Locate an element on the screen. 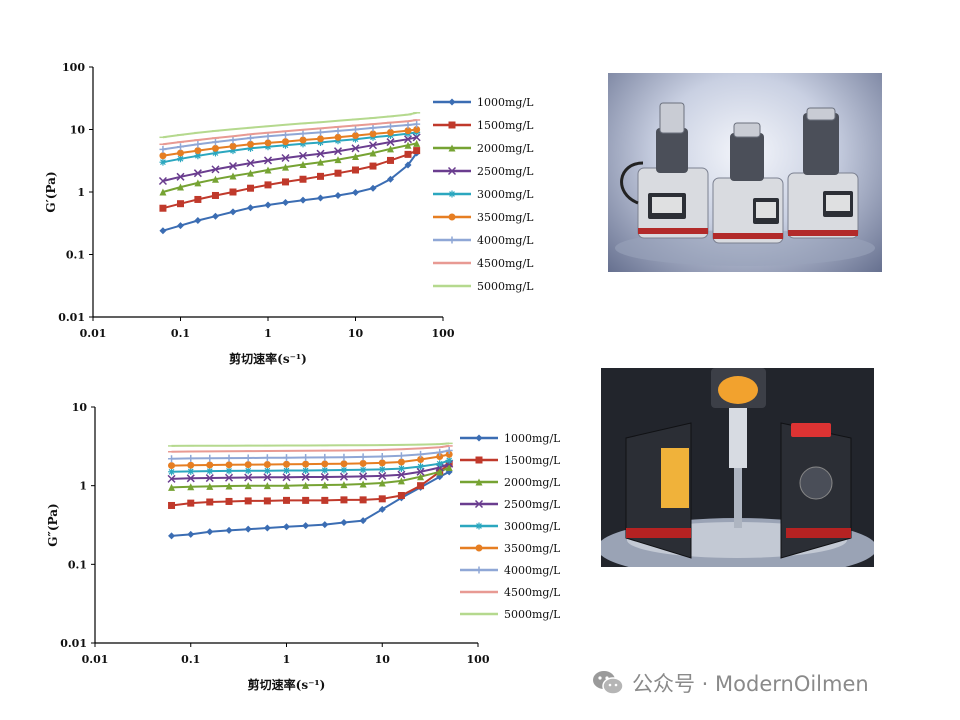  y-tick-label: 0.1 is located at coordinates (75, 255).